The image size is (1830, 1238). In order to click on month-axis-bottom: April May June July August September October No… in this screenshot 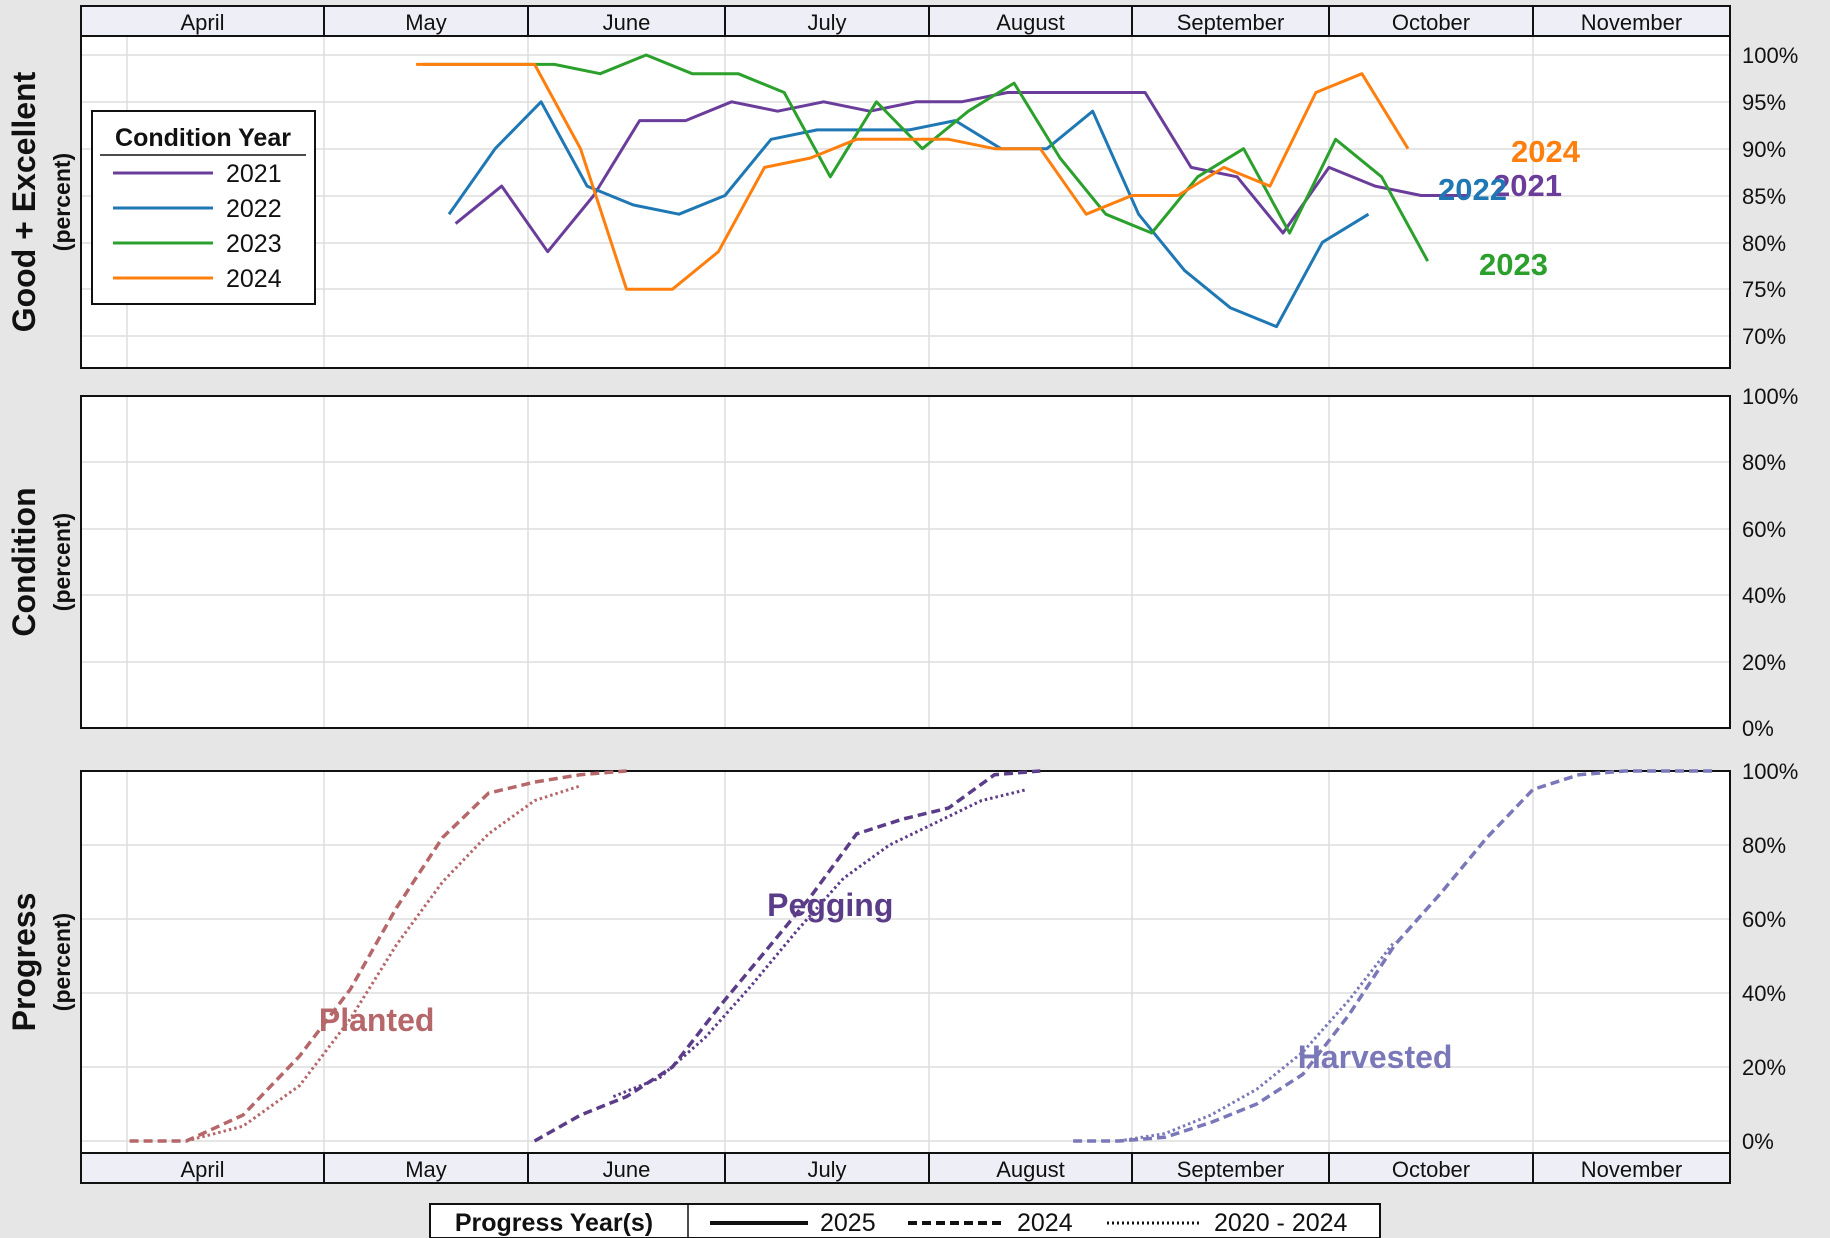, I will do `click(905, 1168)`.